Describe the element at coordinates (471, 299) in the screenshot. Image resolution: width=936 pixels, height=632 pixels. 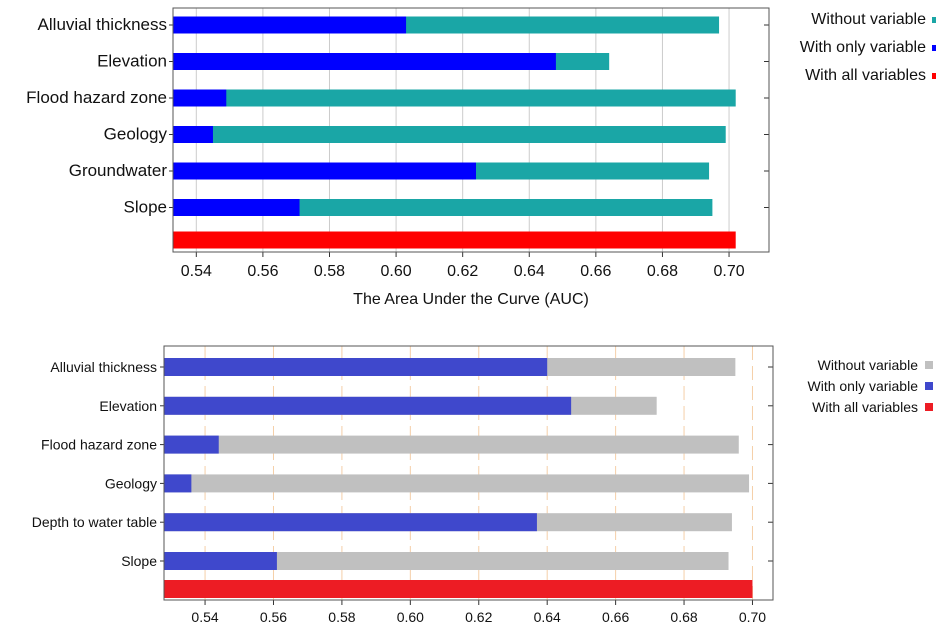
I see `x-axis-label: The Area Under the Curve (AUC)` at that location.